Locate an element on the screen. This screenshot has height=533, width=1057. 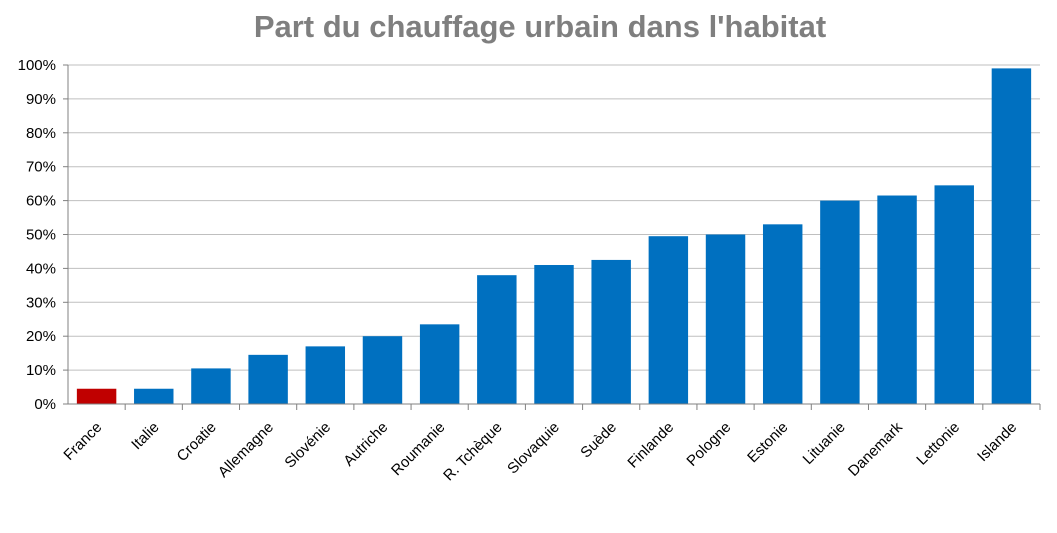
x-tick-label: Pologne is located at coordinates (708, 444).